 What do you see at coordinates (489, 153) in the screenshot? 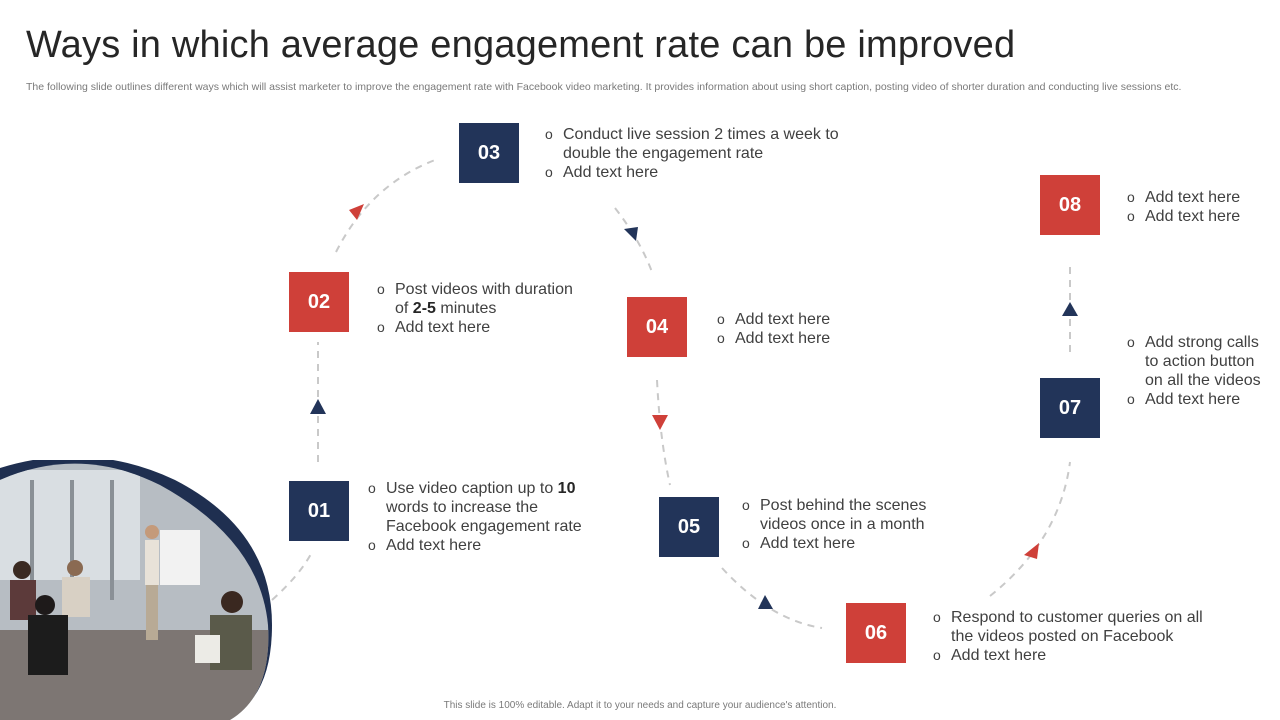
I see `step-03-badge: 03` at bounding box center [489, 153].